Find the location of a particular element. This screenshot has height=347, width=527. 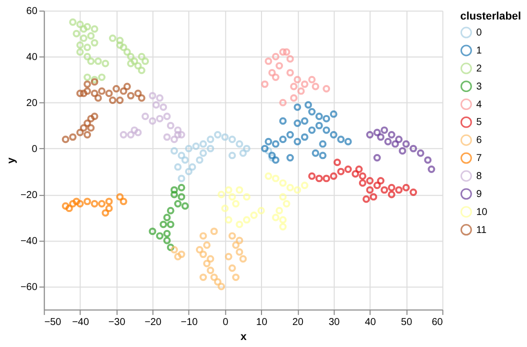

x-tick-label: 0 is located at coordinates (225, 322).